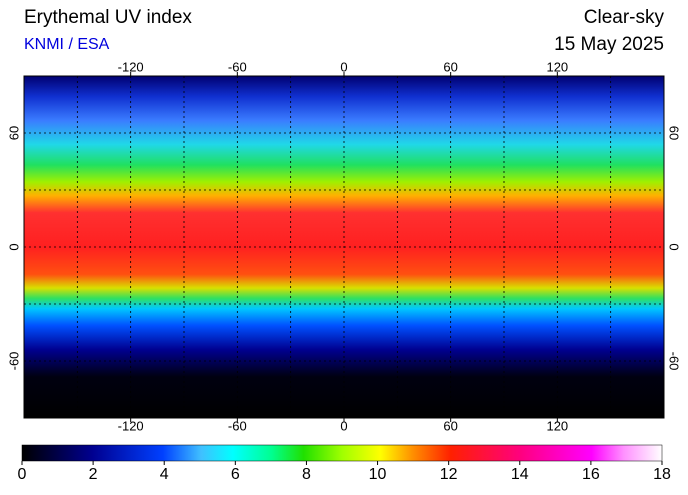 This screenshot has width=688, height=495. What do you see at coordinates (67, 44) in the screenshot?
I see `source: KNMI / ESA` at bounding box center [67, 44].